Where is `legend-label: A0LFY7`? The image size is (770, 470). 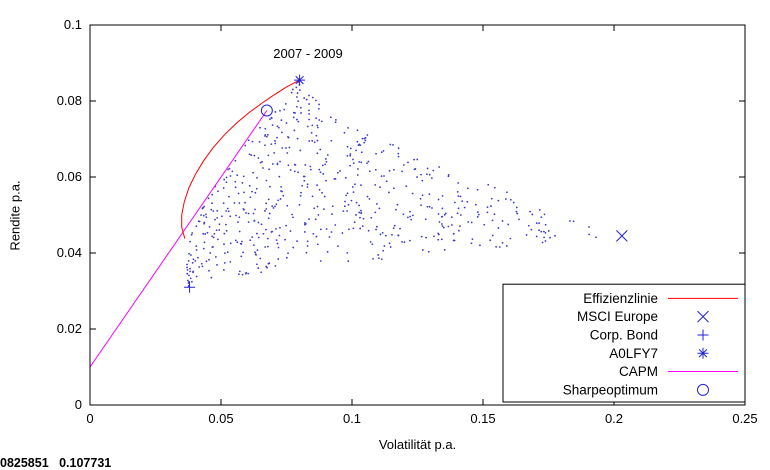 legend-label: A0LFY7 is located at coordinates (633, 353).